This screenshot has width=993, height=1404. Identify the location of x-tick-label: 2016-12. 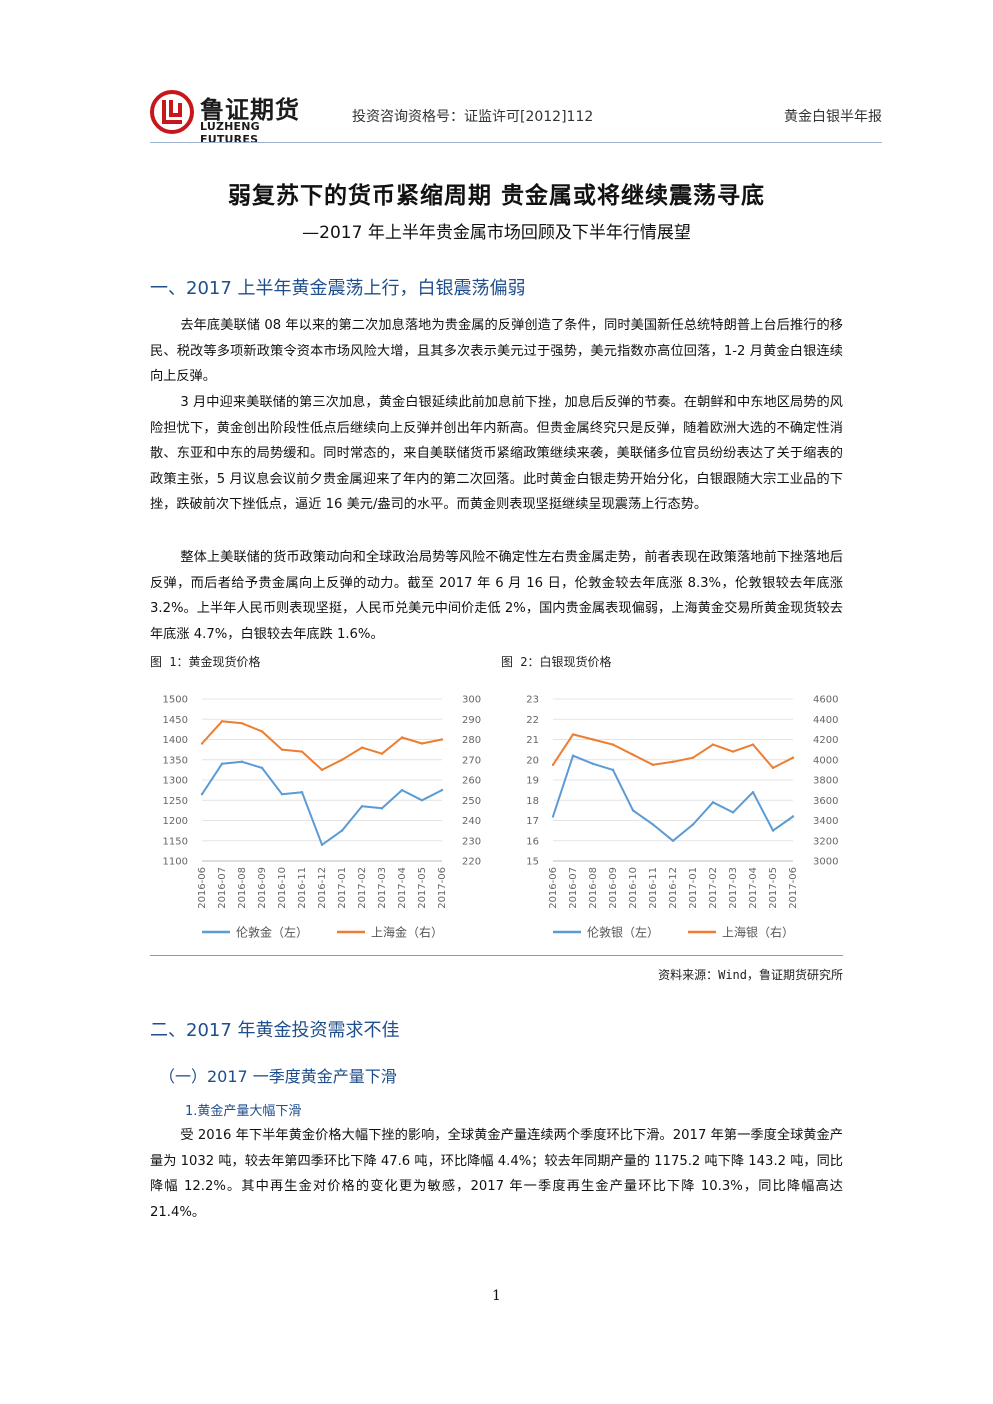
(673, 888).